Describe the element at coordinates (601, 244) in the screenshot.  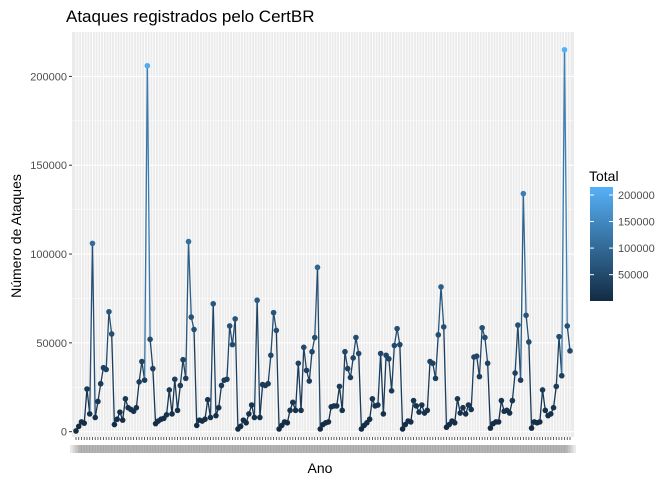
I see `legend-colorbar` at that location.